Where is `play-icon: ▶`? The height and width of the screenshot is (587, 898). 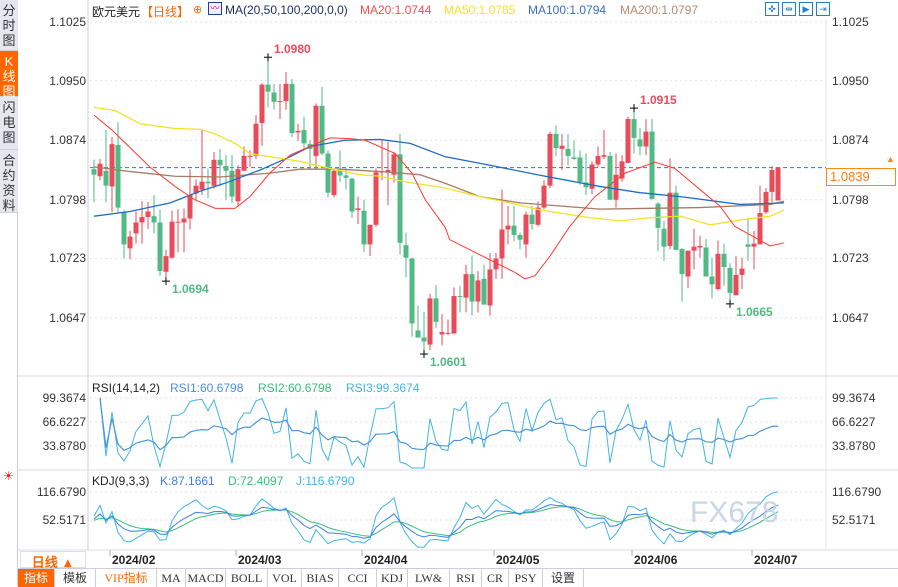 play-icon: ▶ is located at coordinates (806, 9).